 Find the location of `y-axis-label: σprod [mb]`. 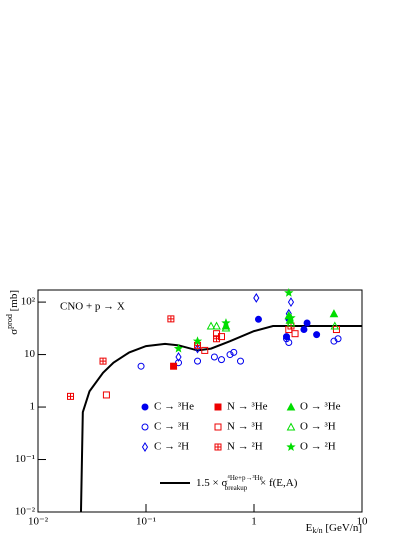

y-axis-label: σprod [mb] is located at coordinates (12, 312).